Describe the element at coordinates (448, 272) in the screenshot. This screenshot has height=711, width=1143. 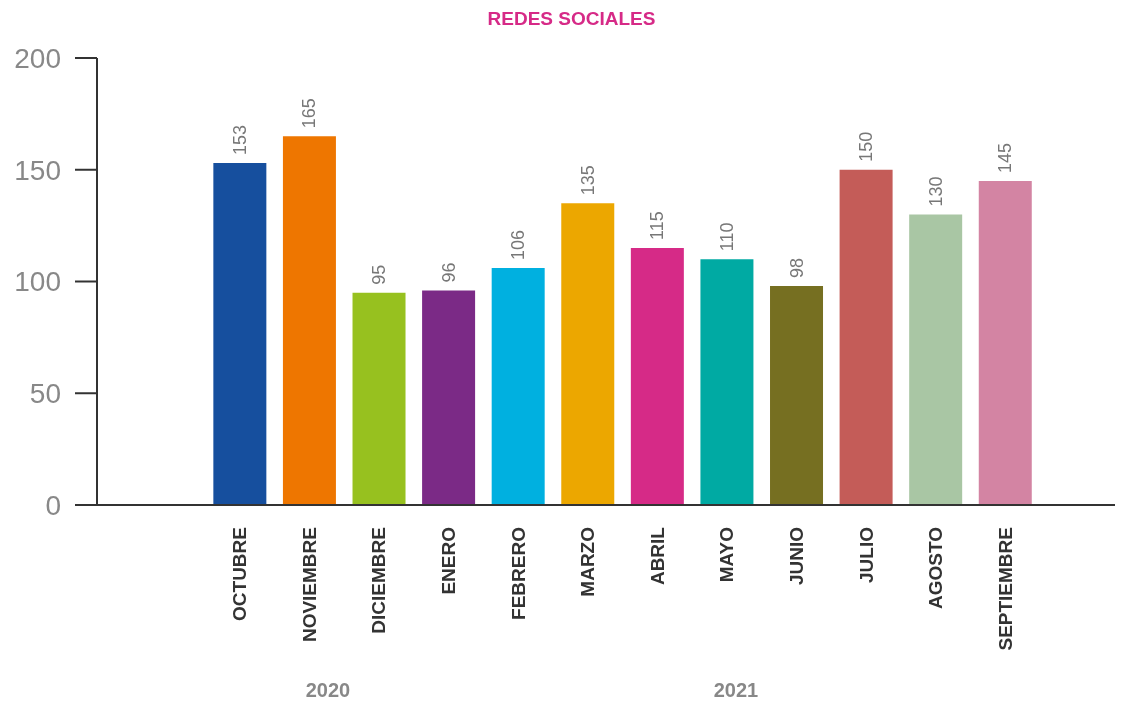
I see `data-label: 96` at that location.